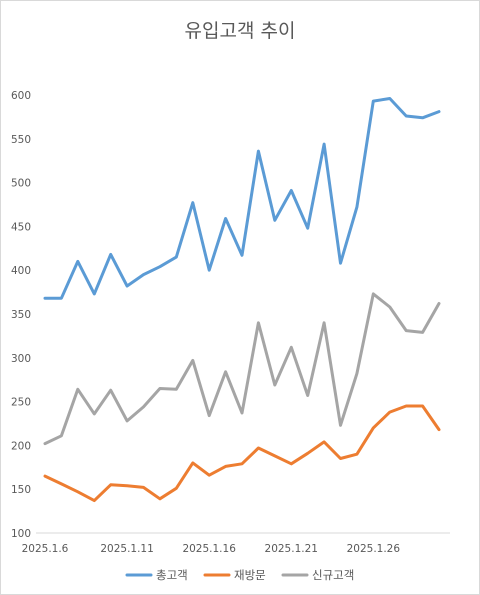 This screenshot has height=595, width=480. What do you see at coordinates (21, 403) in the screenshot?
I see `y-tick-label: 250` at bounding box center [21, 403].